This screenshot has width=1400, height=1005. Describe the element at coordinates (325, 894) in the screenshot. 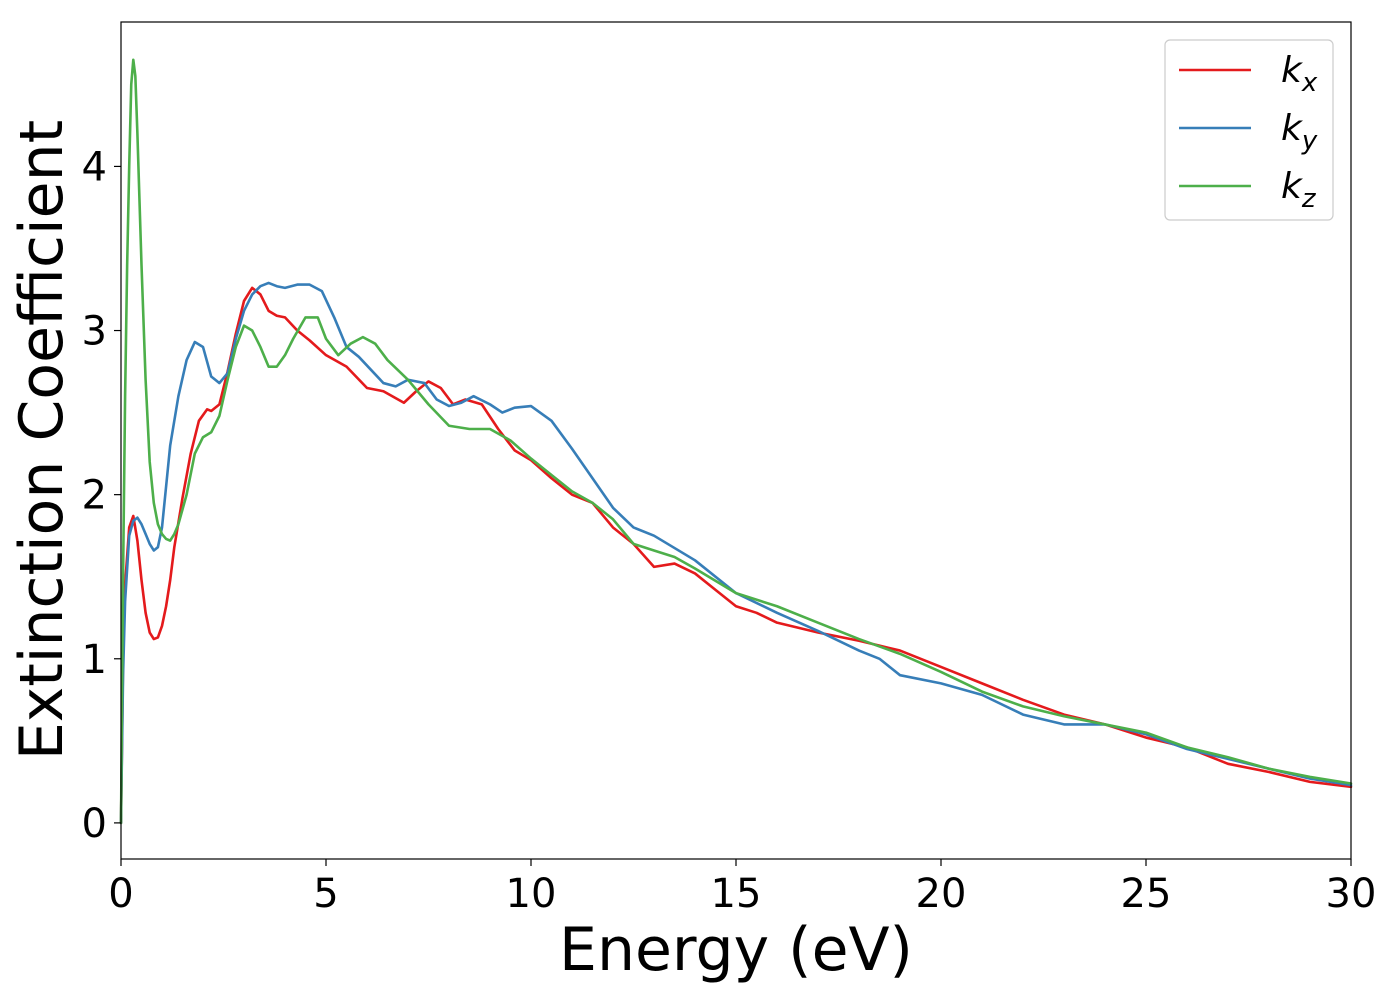

I see `x-tick-label: 5` at that location.